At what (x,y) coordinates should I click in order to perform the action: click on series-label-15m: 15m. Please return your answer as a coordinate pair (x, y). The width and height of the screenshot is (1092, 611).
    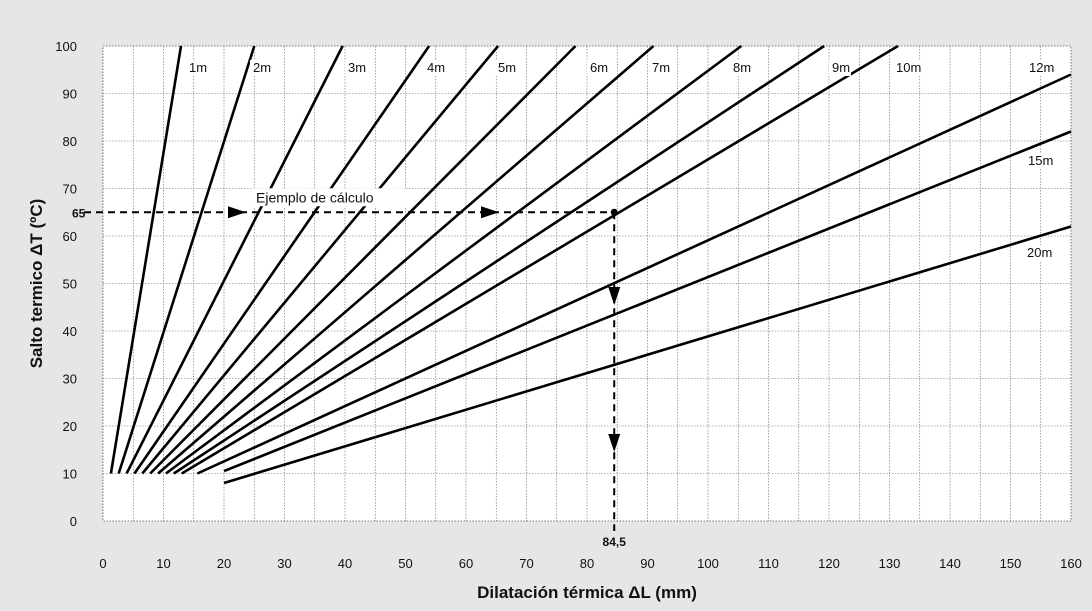
    Looking at the image, I should click on (1040, 160).